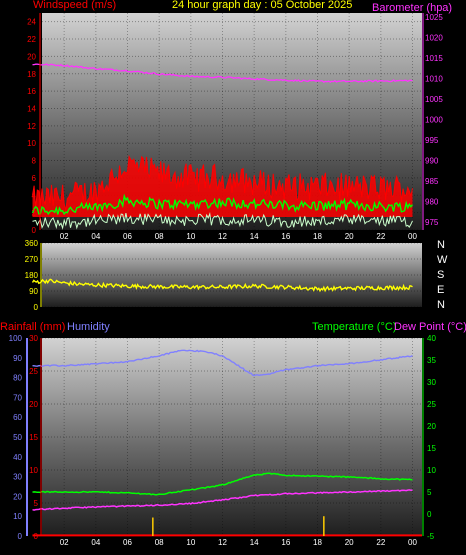  I want to click on compass-label: W, so click(442, 260).